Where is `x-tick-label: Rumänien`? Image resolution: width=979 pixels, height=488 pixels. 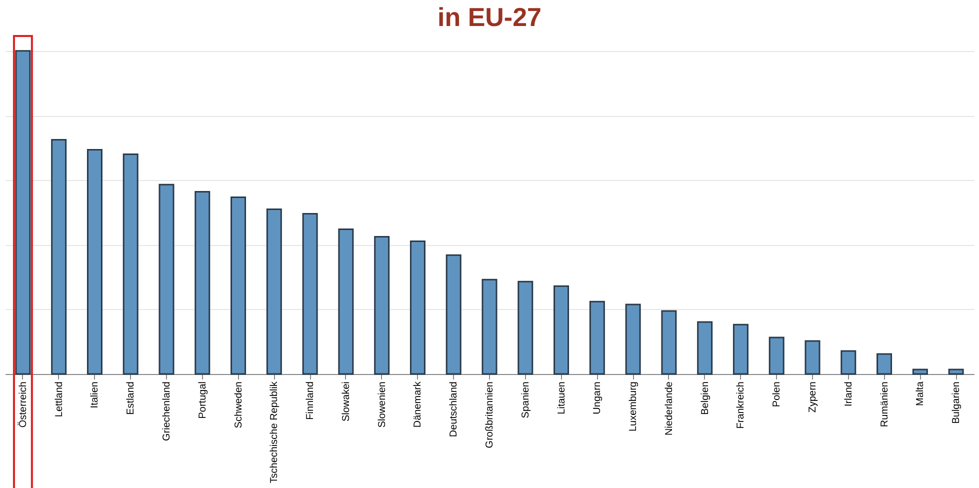 x-tick-label: Rumänien is located at coordinates (884, 405).